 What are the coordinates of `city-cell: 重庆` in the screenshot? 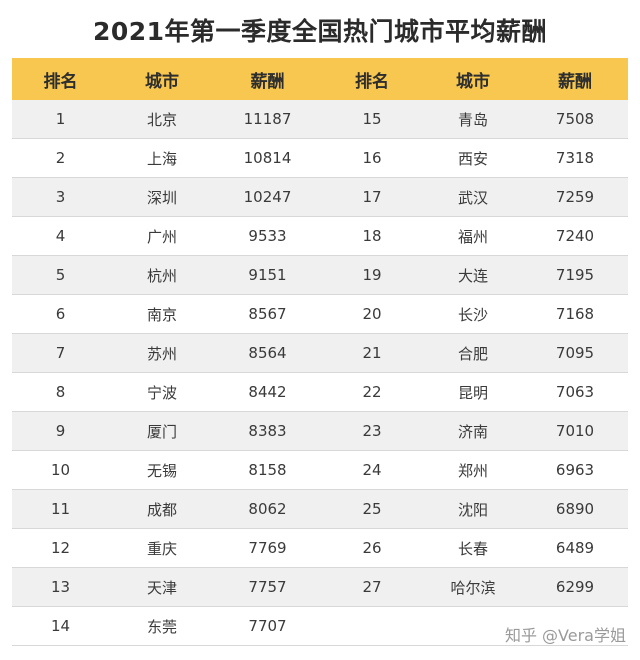 It's located at (161, 548).